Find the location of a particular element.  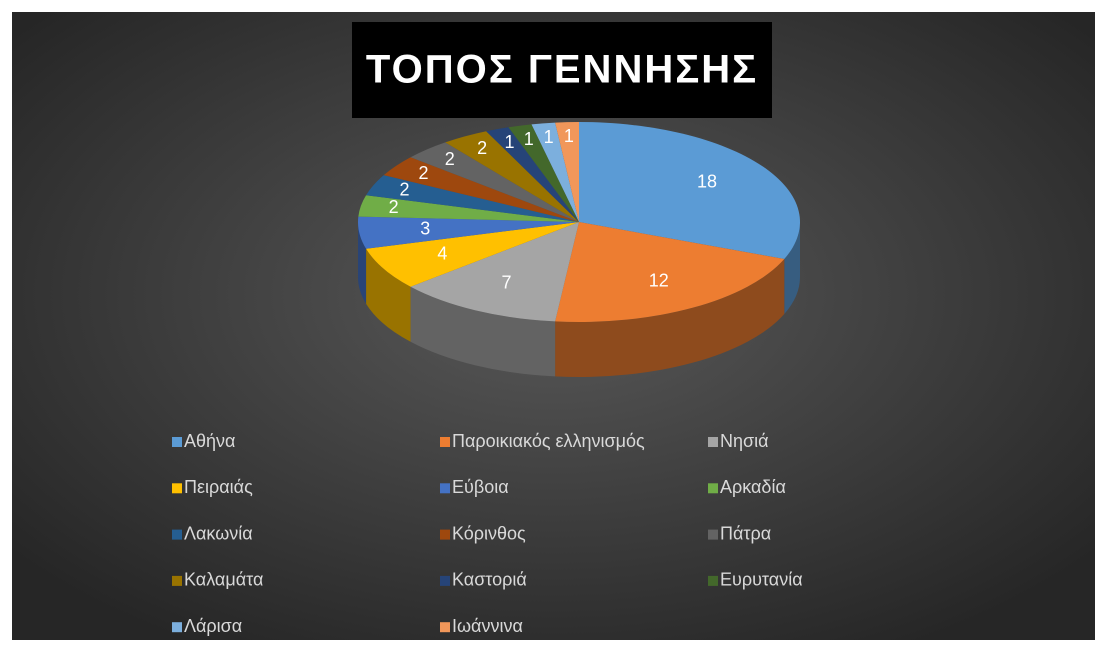

data-label: 3 is located at coordinates (425, 228).